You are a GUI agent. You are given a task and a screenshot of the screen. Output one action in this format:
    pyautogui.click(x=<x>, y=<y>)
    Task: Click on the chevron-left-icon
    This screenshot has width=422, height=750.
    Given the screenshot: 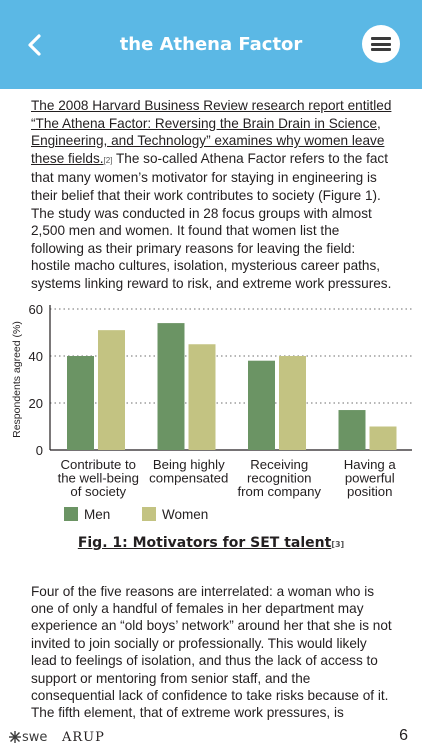 What is the action you would take?
    pyautogui.click(x=34, y=45)
    